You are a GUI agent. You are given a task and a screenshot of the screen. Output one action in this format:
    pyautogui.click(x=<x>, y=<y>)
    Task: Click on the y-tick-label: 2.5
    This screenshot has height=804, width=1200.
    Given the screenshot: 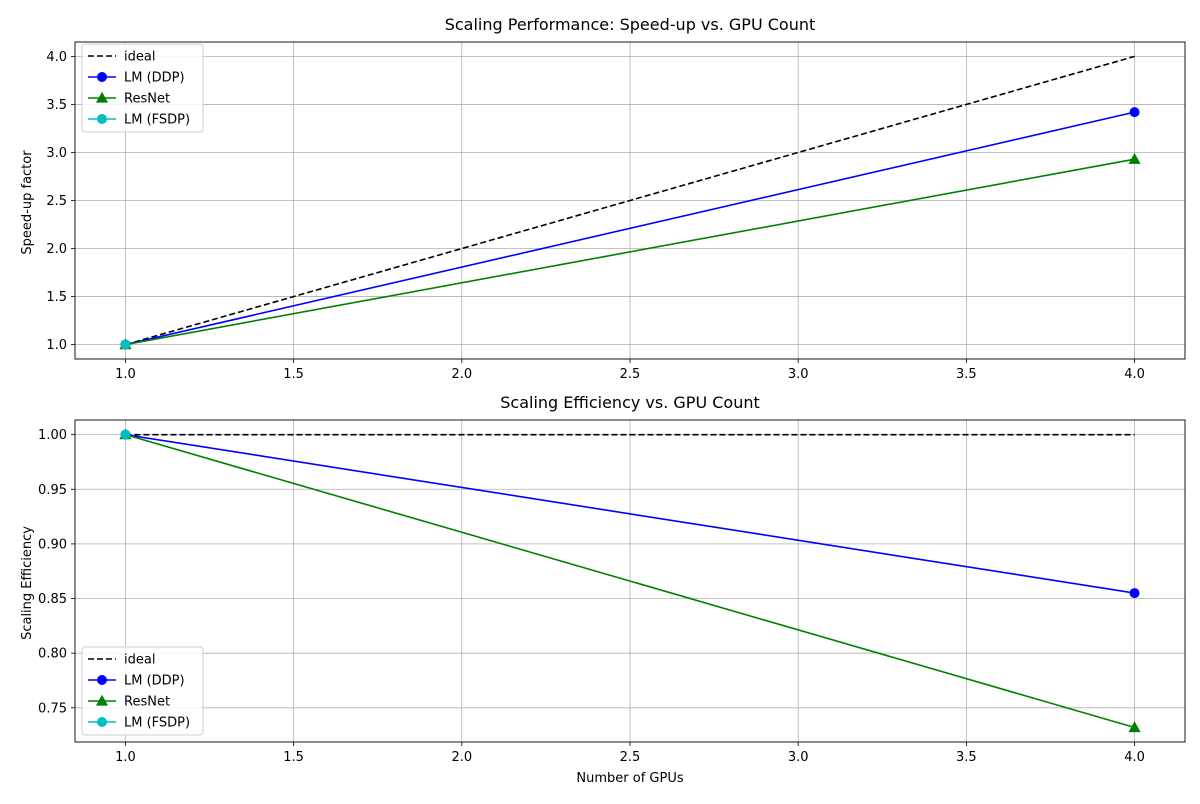 What is the action you would take?
    pyautogui.click(x=56, y=201)
    